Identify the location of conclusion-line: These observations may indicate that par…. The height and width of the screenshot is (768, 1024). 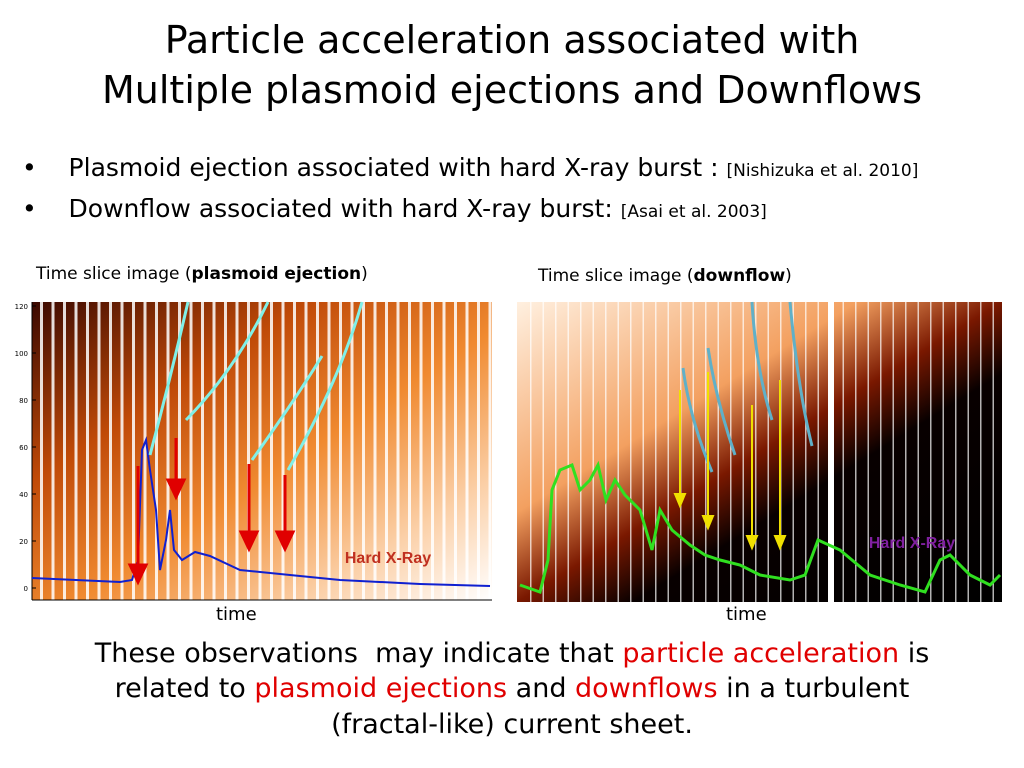
(512, 653).